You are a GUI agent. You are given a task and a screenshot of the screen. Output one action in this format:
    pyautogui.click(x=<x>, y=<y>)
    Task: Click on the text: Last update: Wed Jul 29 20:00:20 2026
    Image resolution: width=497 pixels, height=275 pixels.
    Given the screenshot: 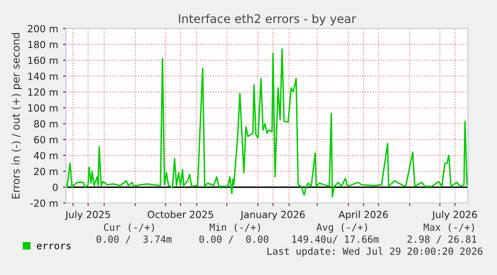 What is the action you would take?
    pyautogui.click(x=374, y=252)
    